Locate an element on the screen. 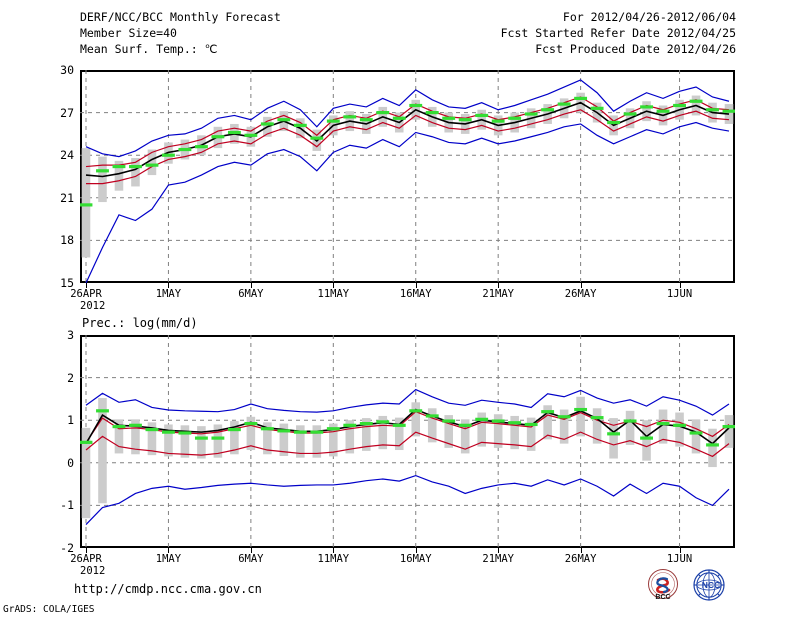 Image resolution: width=800 pixels, height=618 pixels. y-axis-tick-label: 27 is located at coordinates (67, 112).